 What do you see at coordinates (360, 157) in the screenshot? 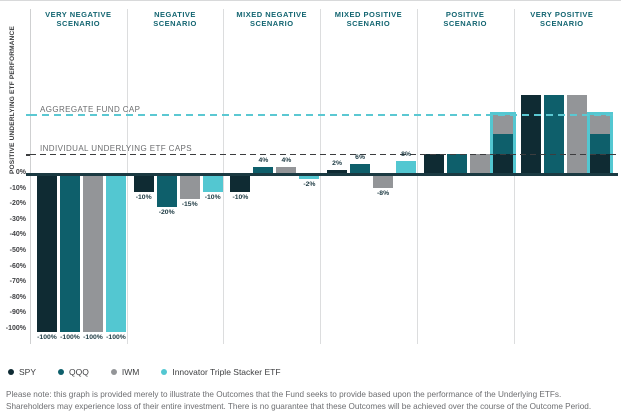
I see `bar-value-label: 6%` at bounding box center [360, 157].